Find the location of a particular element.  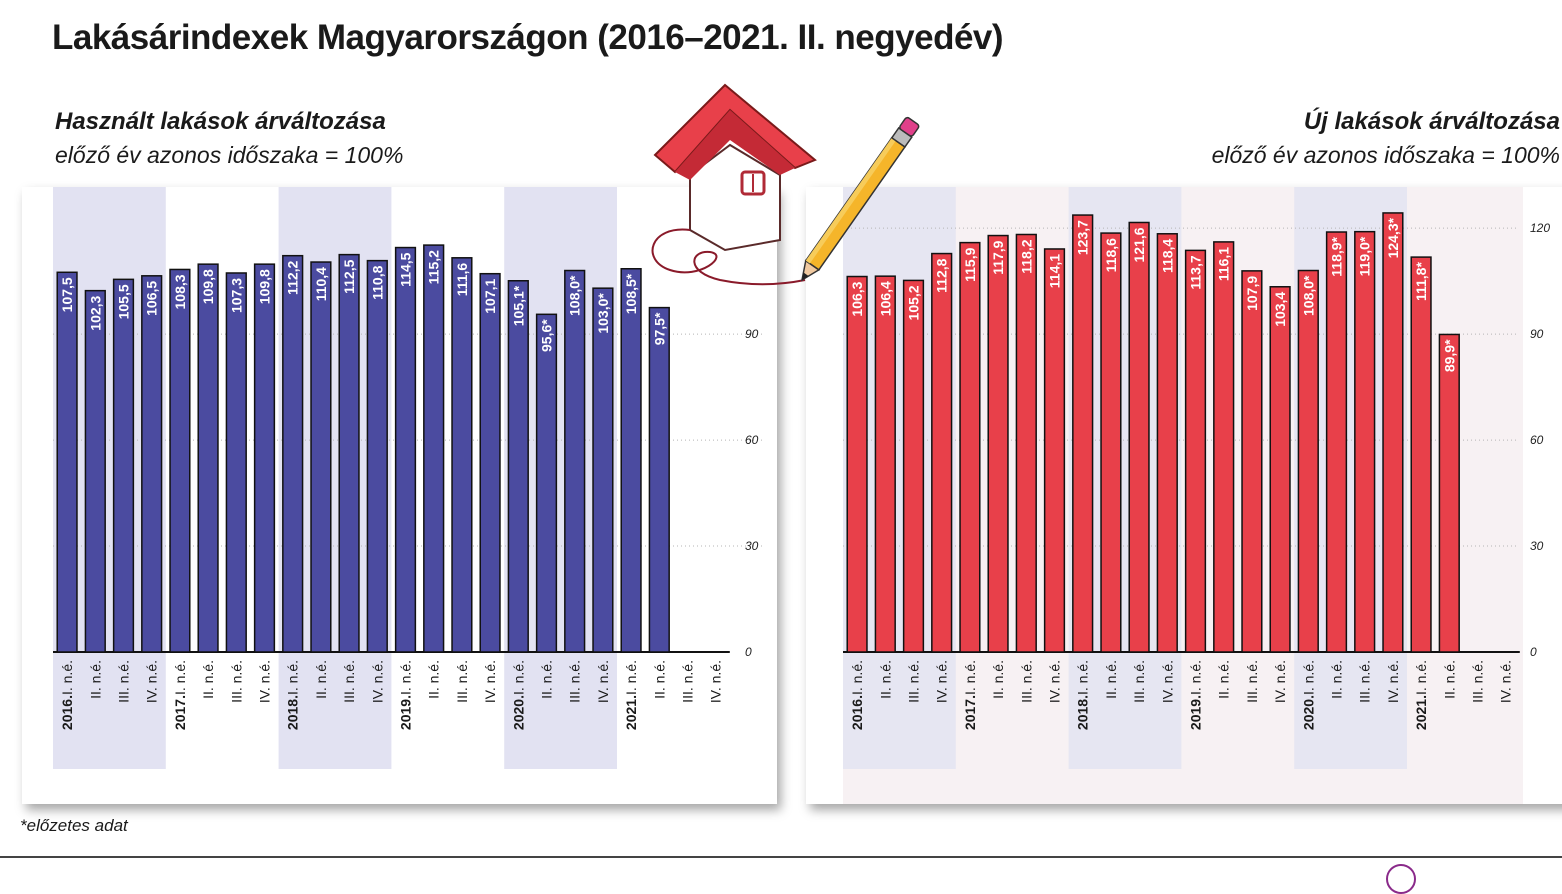

data-label: 116,1 is located at coordinates (1224, 264).